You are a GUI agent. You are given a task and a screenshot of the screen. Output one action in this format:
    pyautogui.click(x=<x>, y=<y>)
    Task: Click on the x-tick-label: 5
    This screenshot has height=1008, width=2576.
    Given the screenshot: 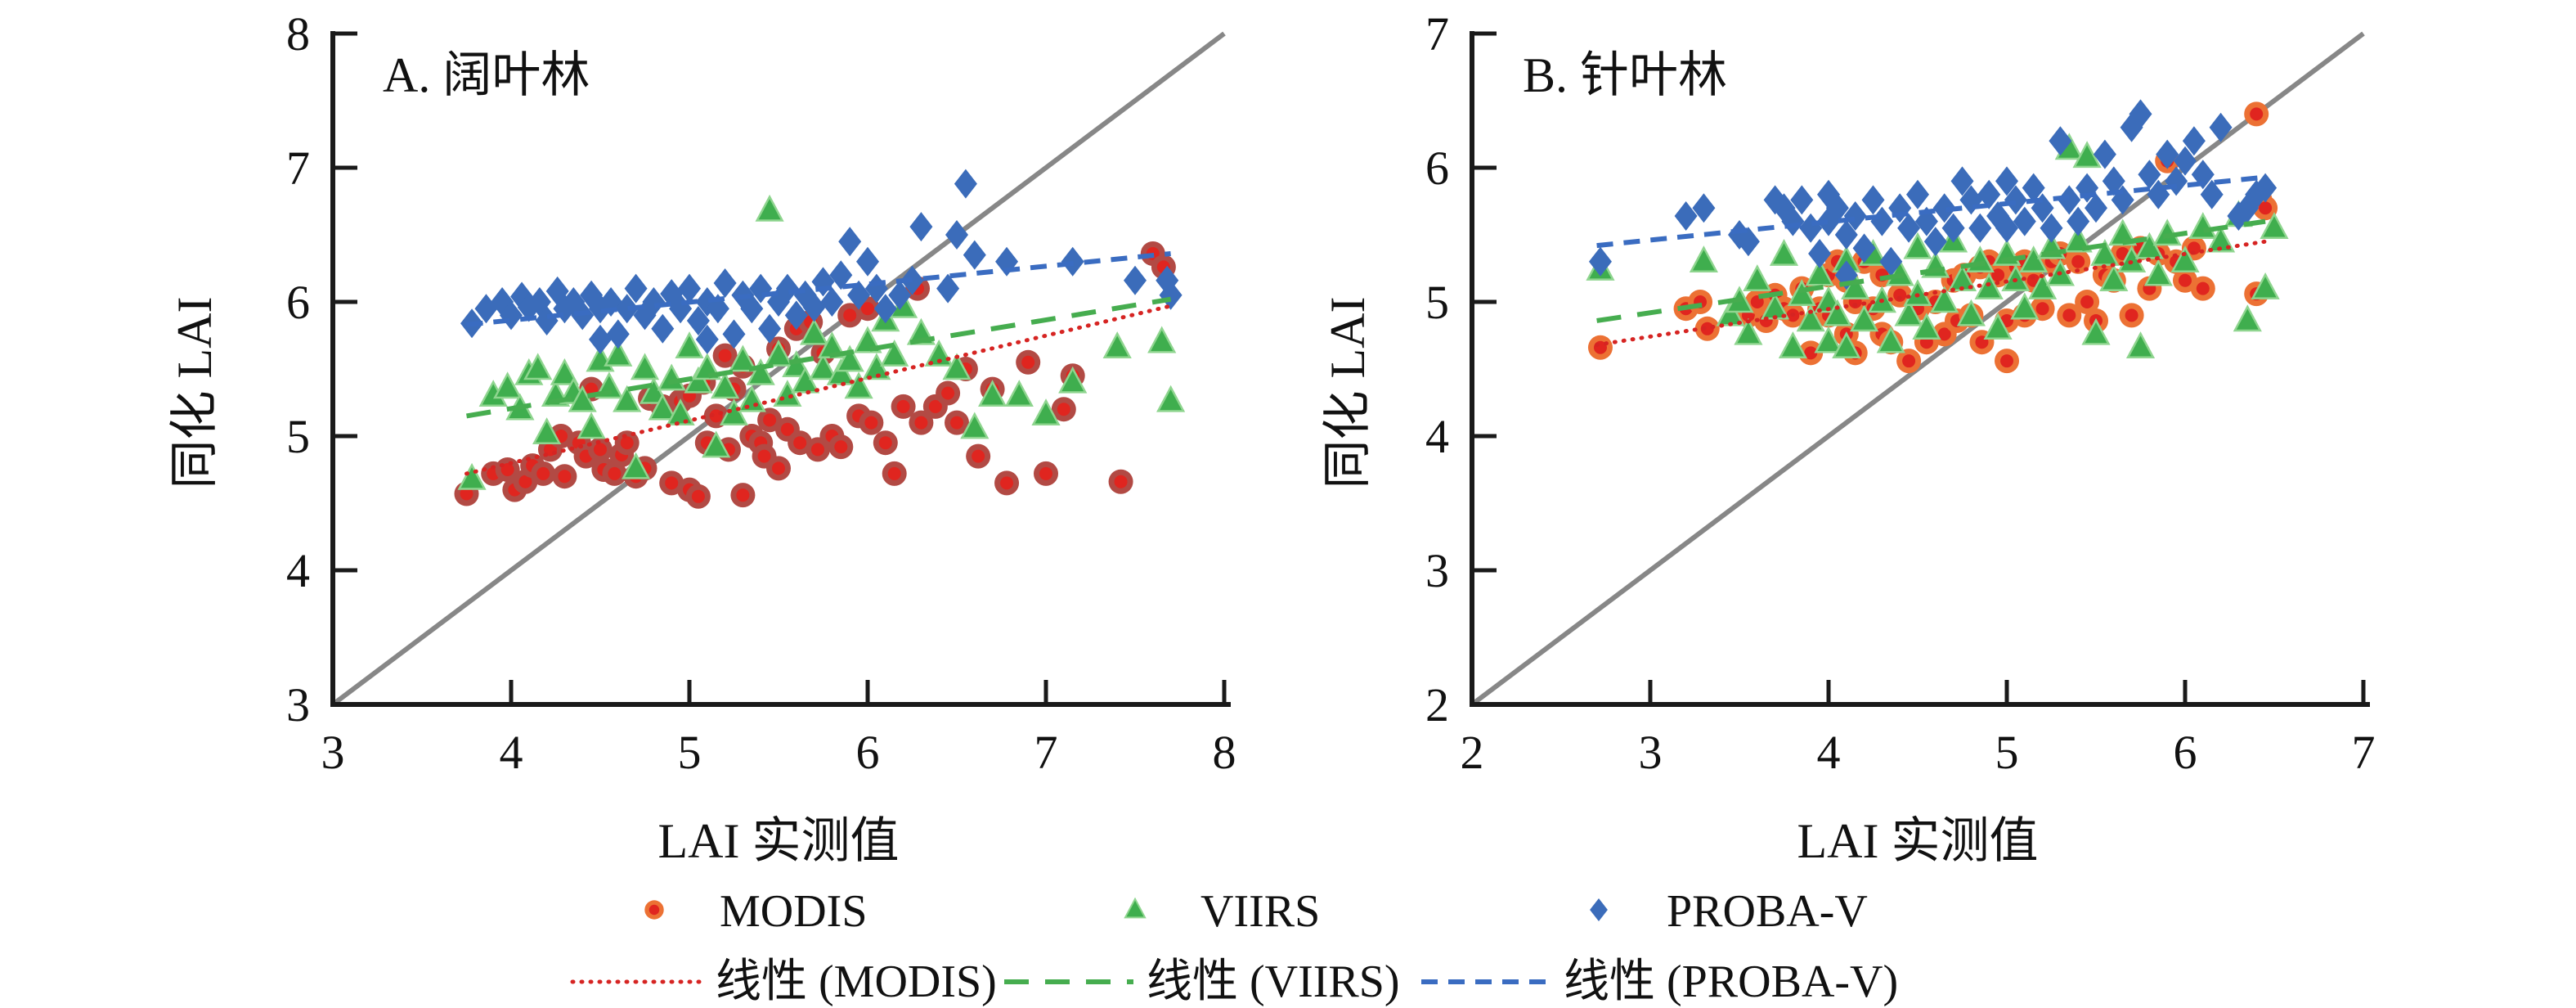 What is the action you would take?
    pyautogui.click(x=2007, y=753)
    